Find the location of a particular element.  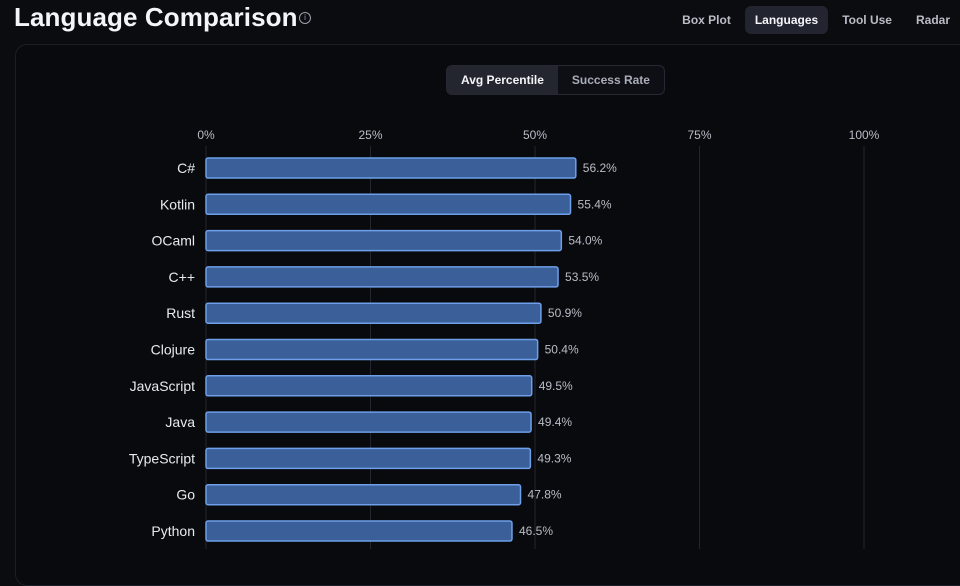

value-label: 54.0% is located at coordinates (585, 241).